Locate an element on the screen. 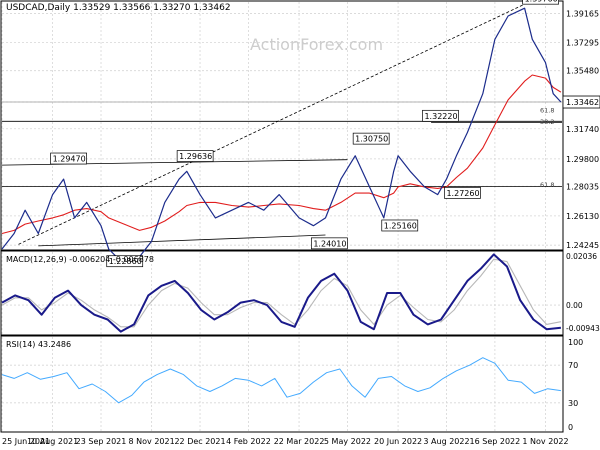  swing-label: 1.32220 is located at coordinates (440, 116).